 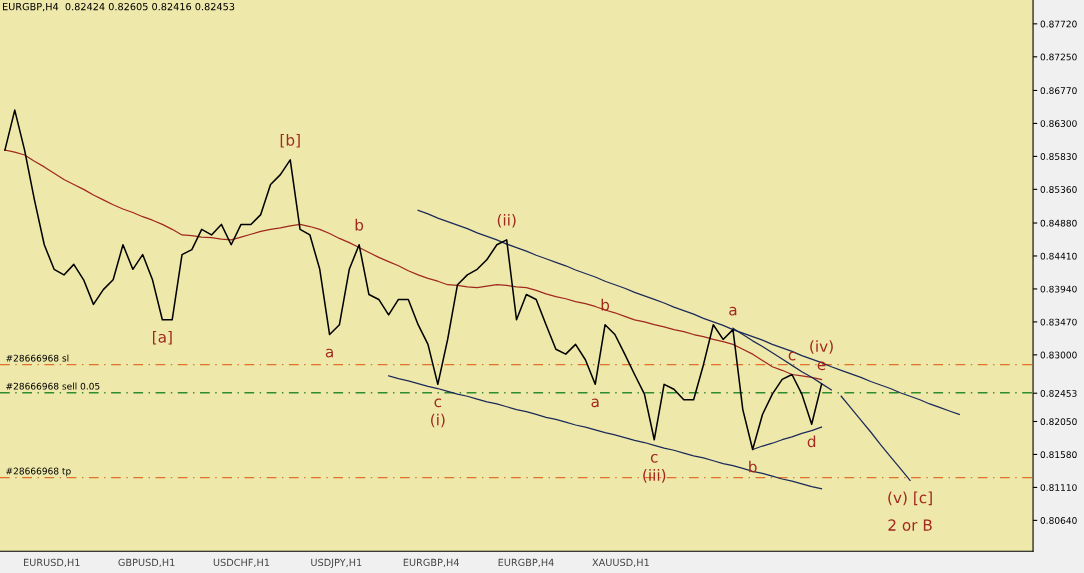 What do you see at coordinates (620, 563) in the screenshot?
I see `text: XAUUSD,H1` at bounding box center [620, 563].